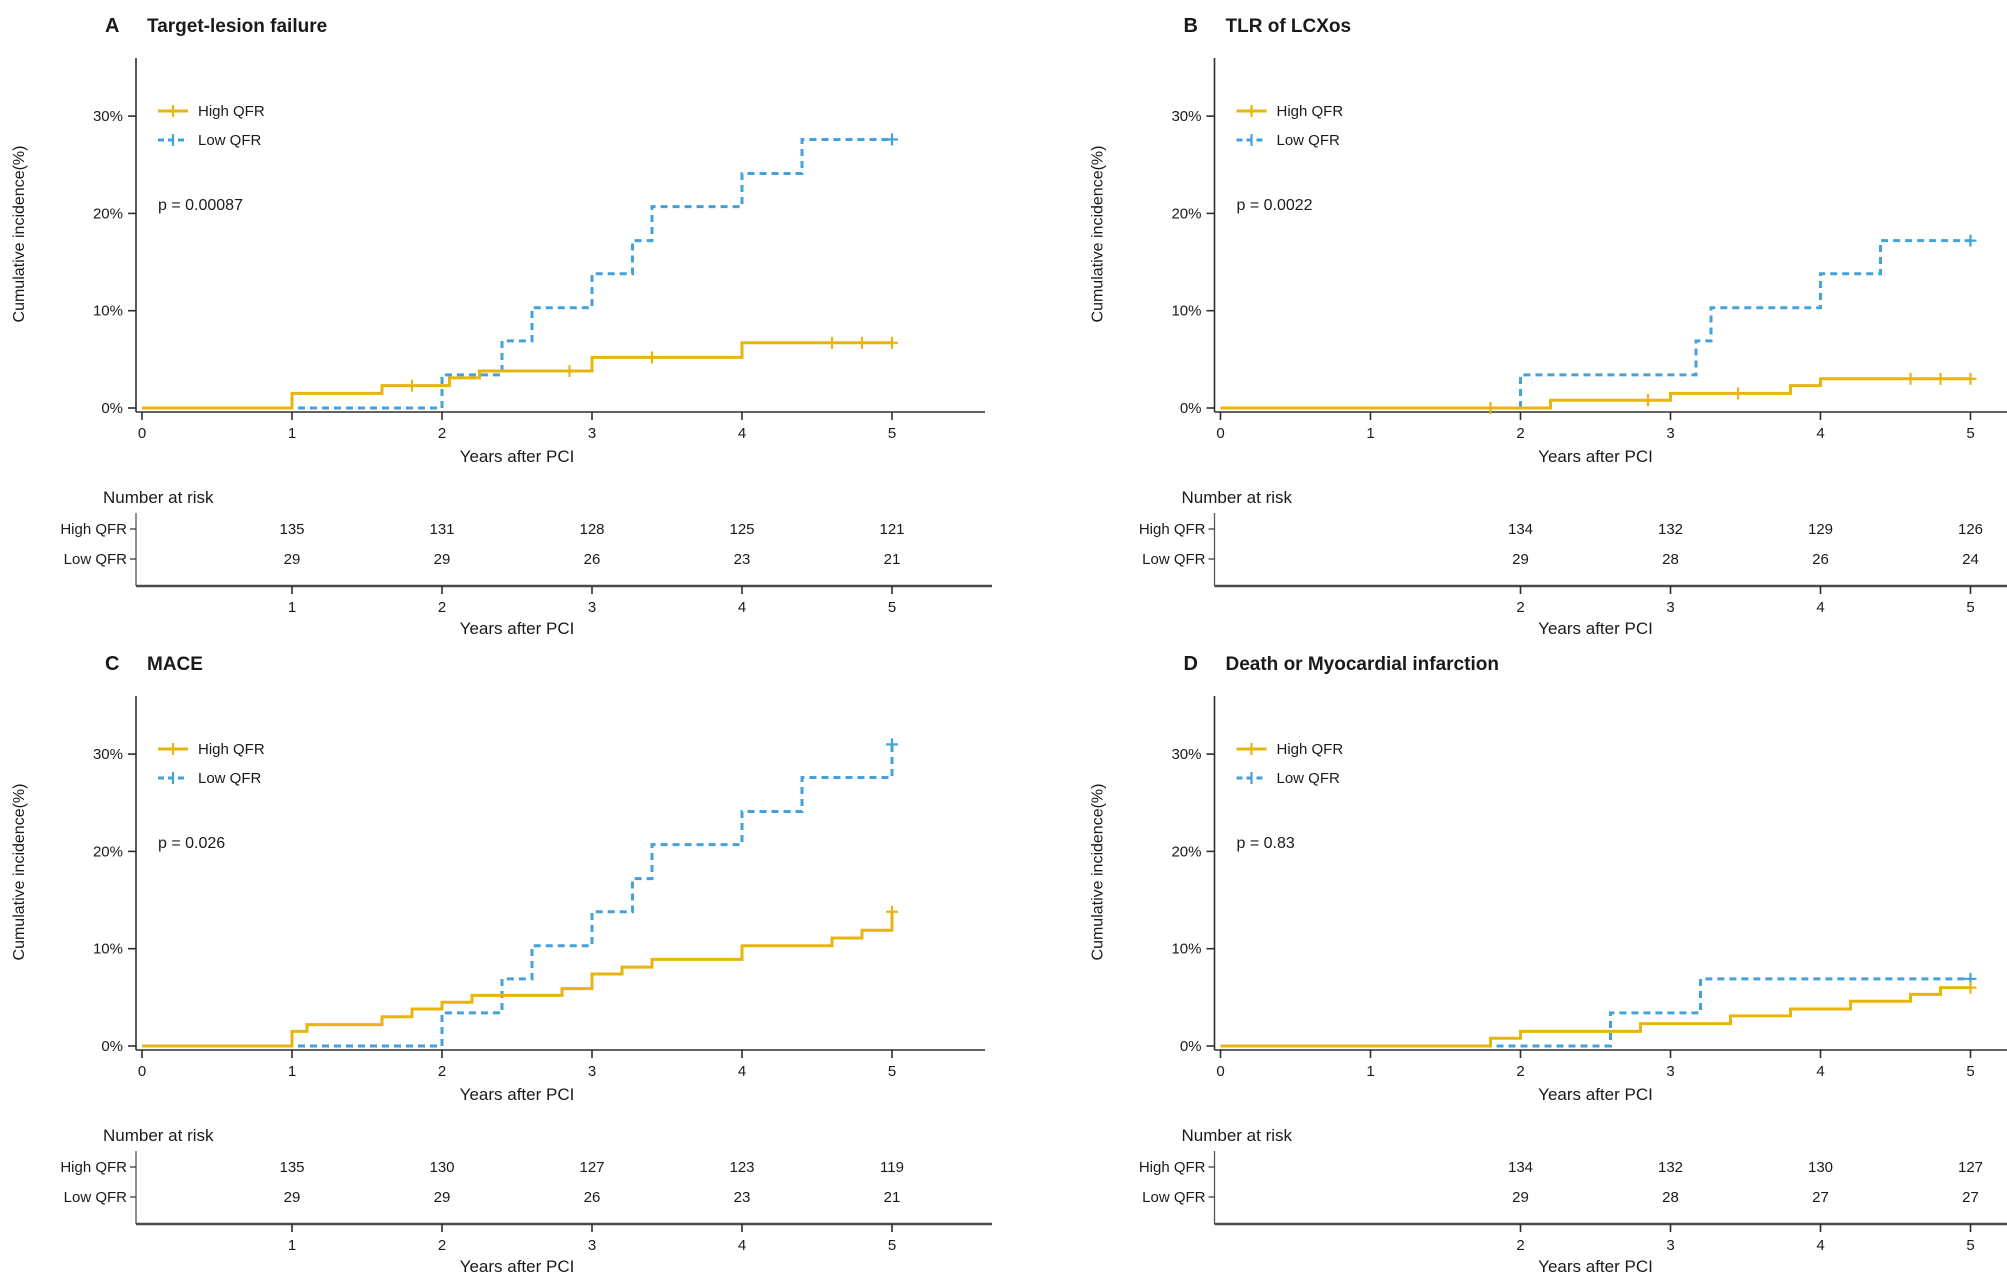  Describe the element at coordinates (741, 529) in the screenshot. I see `risk-count: 125` at that location.